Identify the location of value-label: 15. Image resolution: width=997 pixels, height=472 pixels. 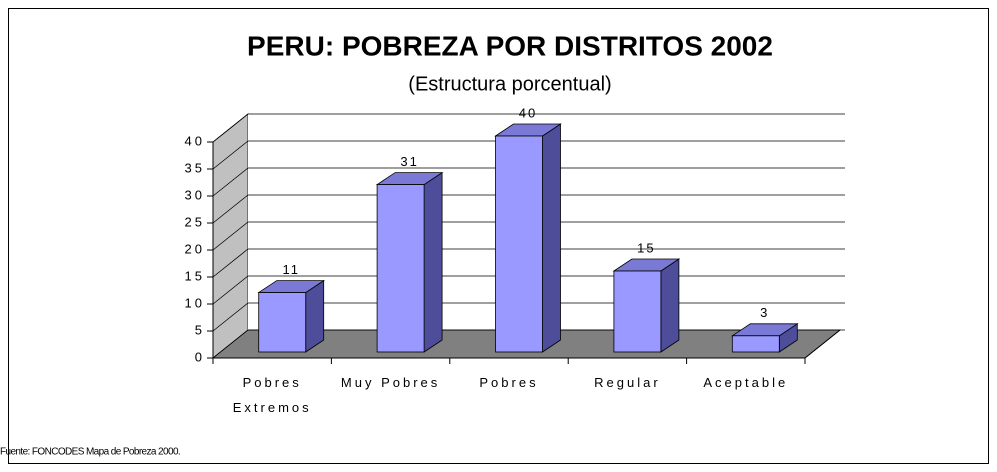
(646, 247).